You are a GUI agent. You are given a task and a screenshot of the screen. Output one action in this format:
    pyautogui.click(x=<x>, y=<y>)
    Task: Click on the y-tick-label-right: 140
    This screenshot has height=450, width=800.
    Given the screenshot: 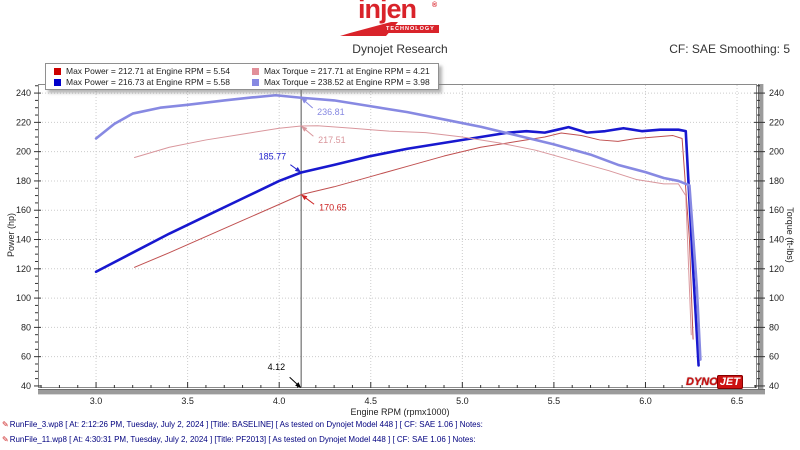 What is the action you would take?
    pyautogui.click(x=776, y=240)
    